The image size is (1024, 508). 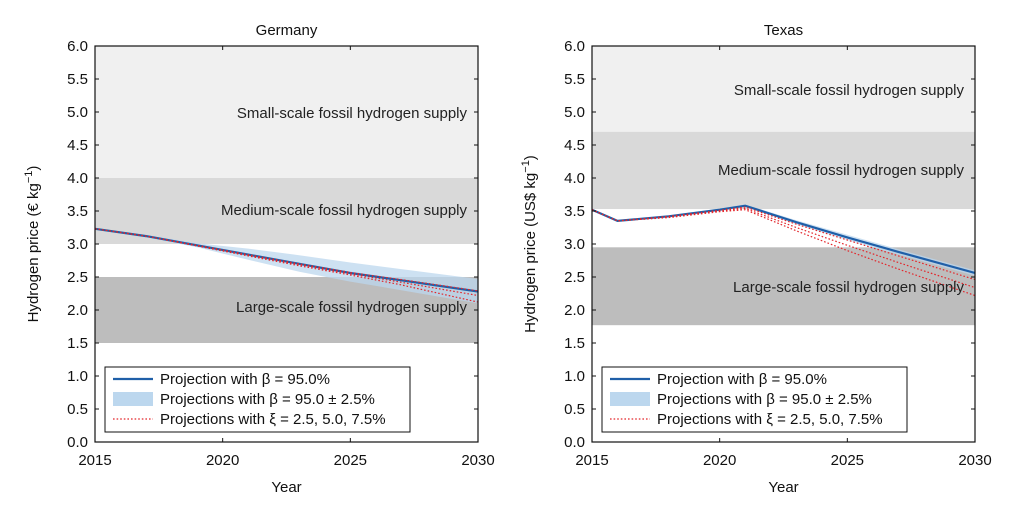 I want to click on y-axis-label: Hydrogen price (US$ kg−1), so click(x=529, y=244).